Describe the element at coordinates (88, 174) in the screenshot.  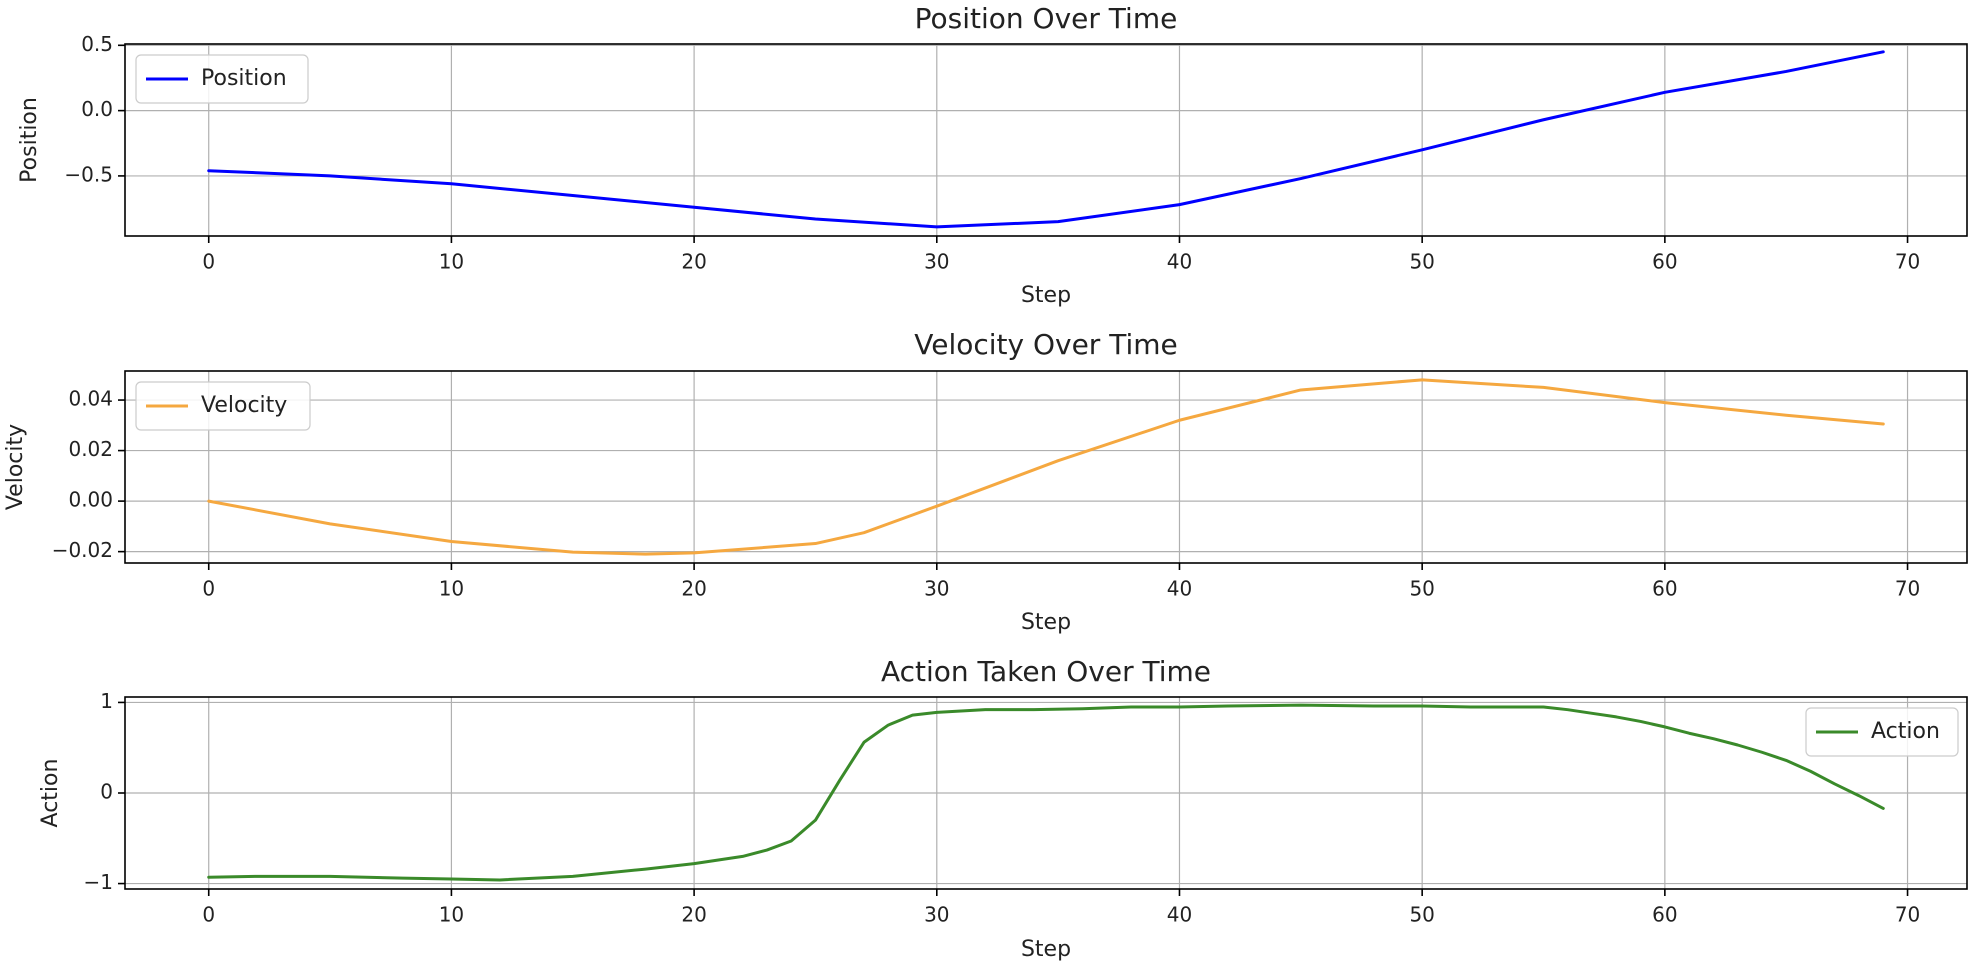
I see `y-tick-label: −0.5` at that location.